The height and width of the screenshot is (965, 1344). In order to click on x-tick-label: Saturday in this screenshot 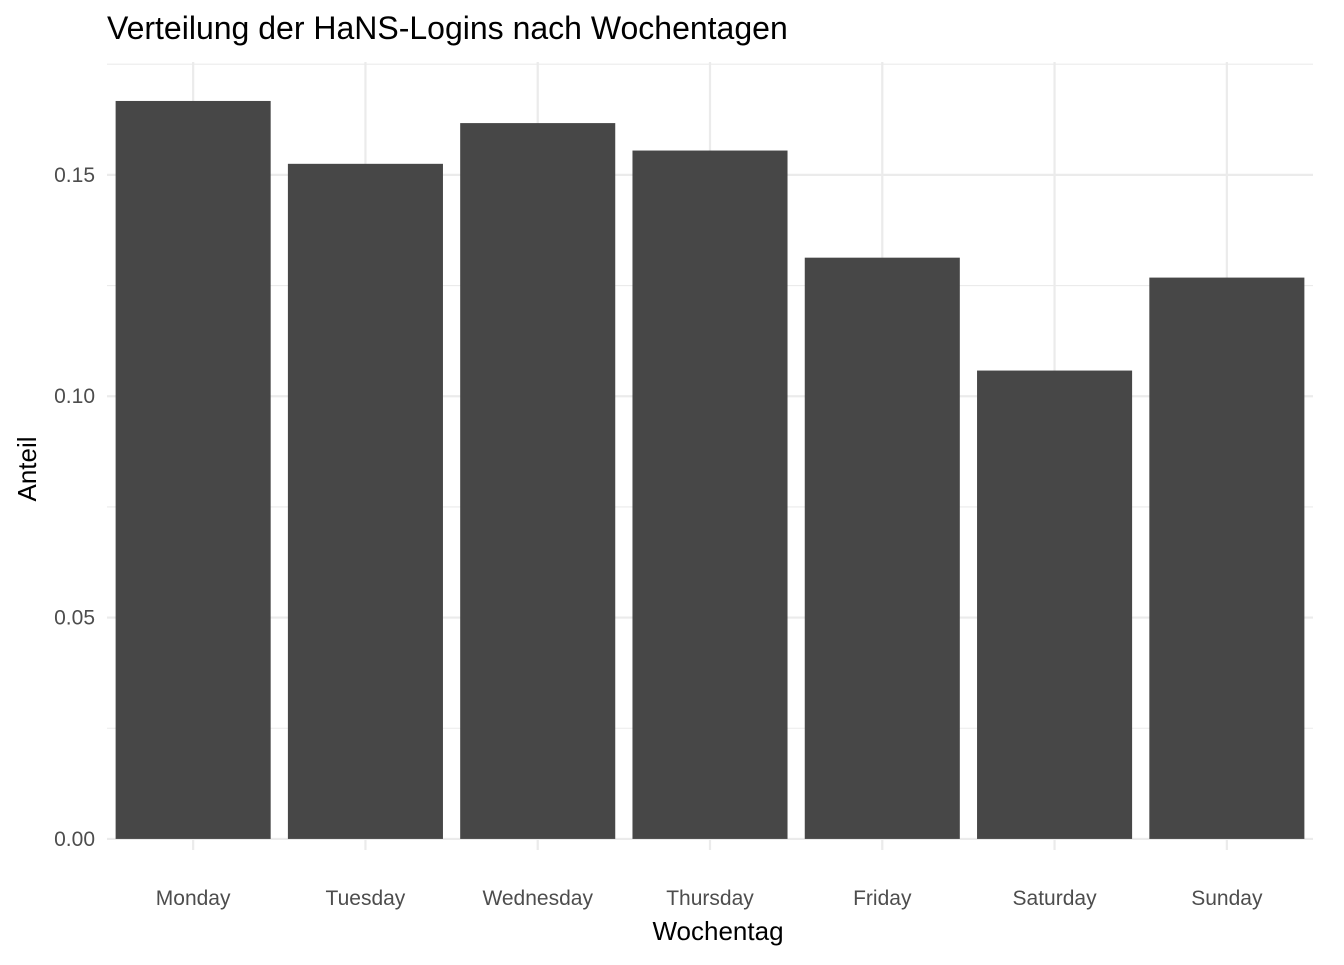, I will do `click(1055, 898)`.